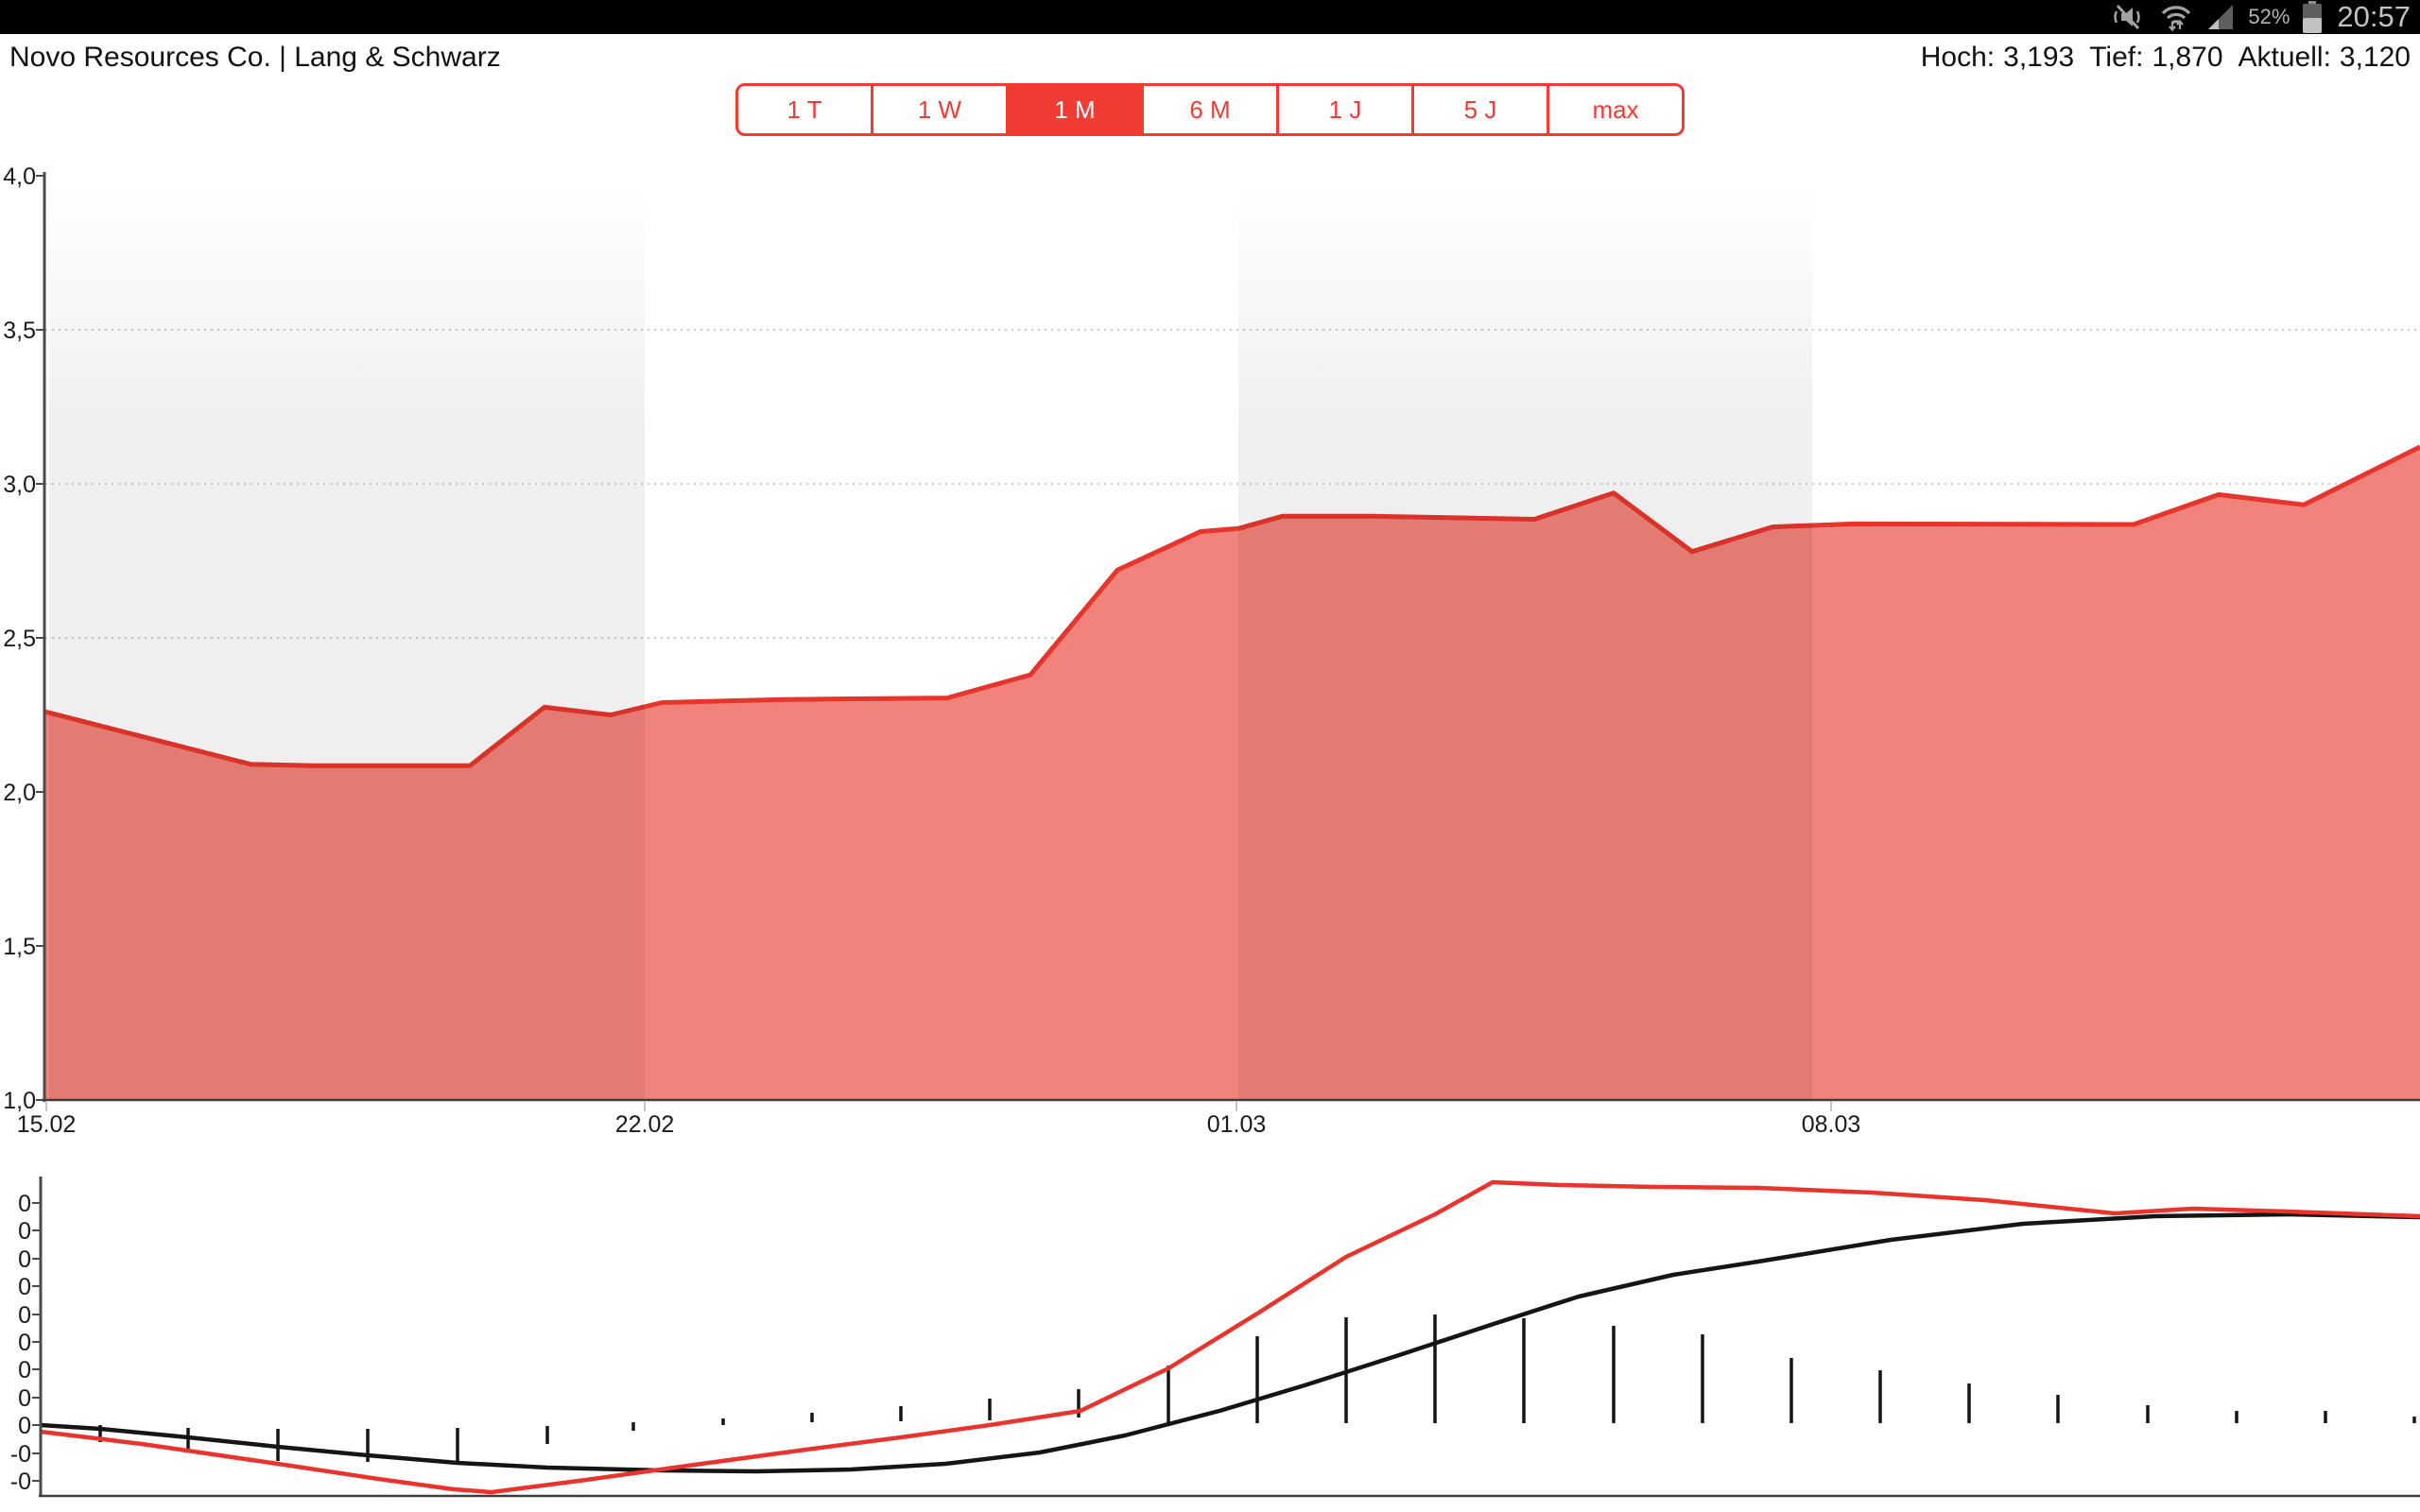 This screenshot has height=1512, width=2420. Describe the element at coordinates (1237, 1124) in the screenshot. I see `price-x-tick-label: 01.03` at that location.